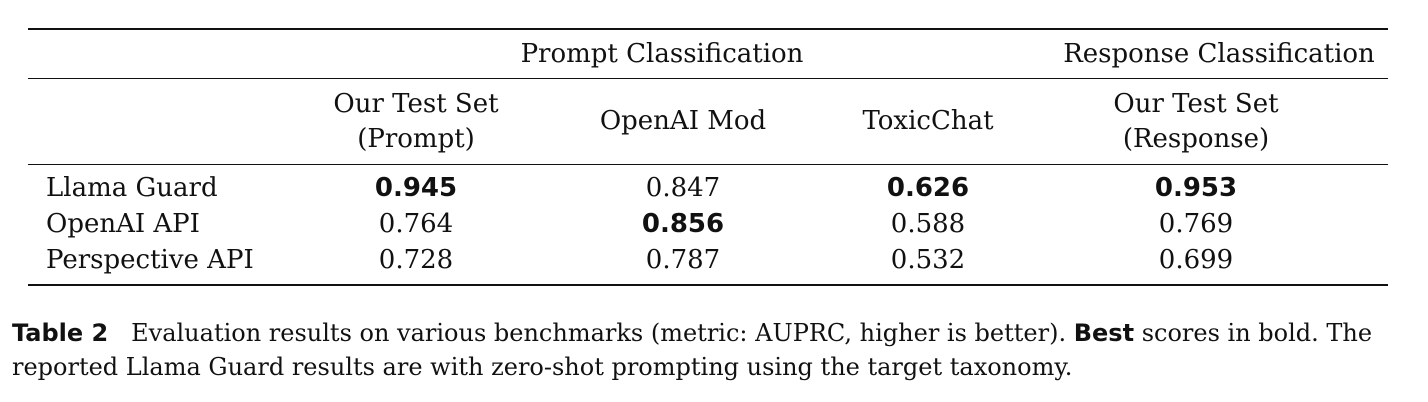  Describe the element at coordinates (683, 224) in the screenshot. I see `table-cell: 0.856` at that location.